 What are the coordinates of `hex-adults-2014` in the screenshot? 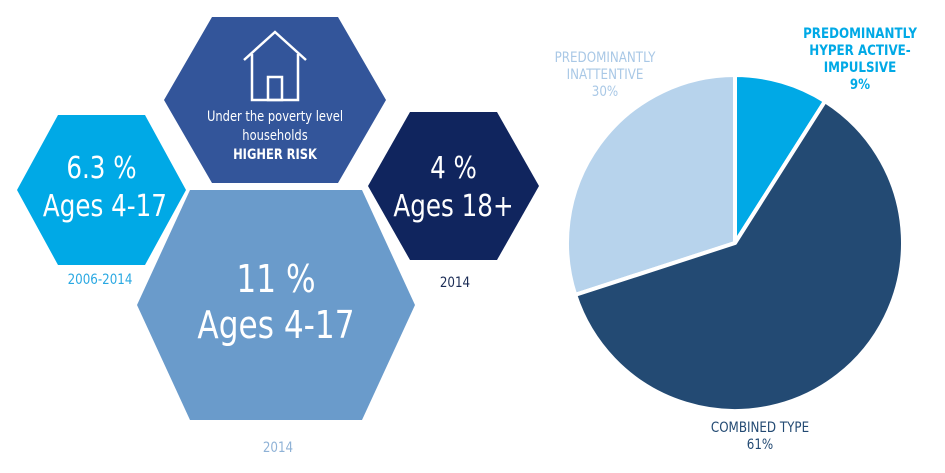 It's located at (453, 186).